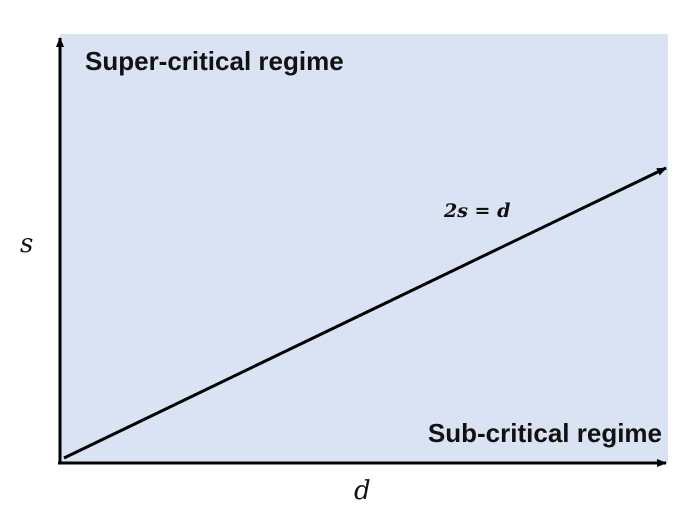 This screenshot has height=506, width=682. What do you see at coordinates (362, 491) in the screenshot?
I see `x-axis-label: d` at bounding box center [362, 491].